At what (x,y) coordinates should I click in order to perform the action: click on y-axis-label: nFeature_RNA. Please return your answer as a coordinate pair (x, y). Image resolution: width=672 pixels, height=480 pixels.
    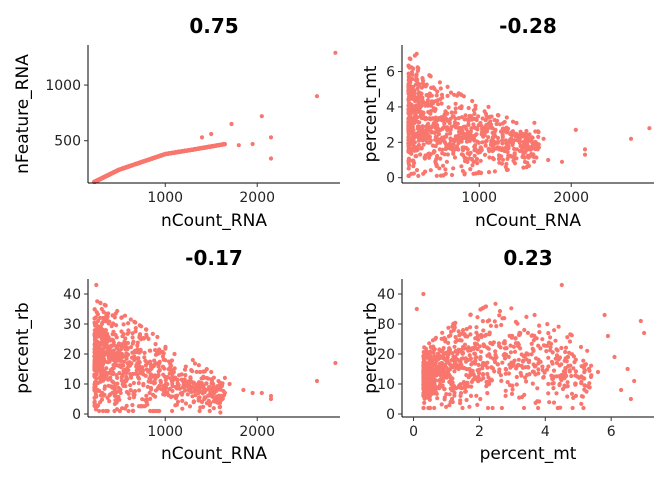
    Looking at the image, I should click on (23, 114).